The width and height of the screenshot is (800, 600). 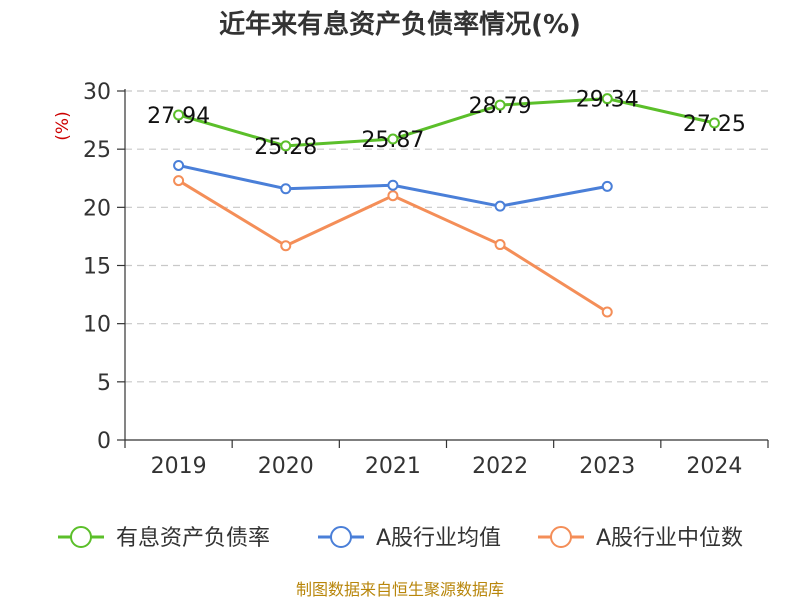 What do you see at coordinates (500, 466) in the screenshot?
I see `x-tick-label: 2022` at bounding box center [500, 466].